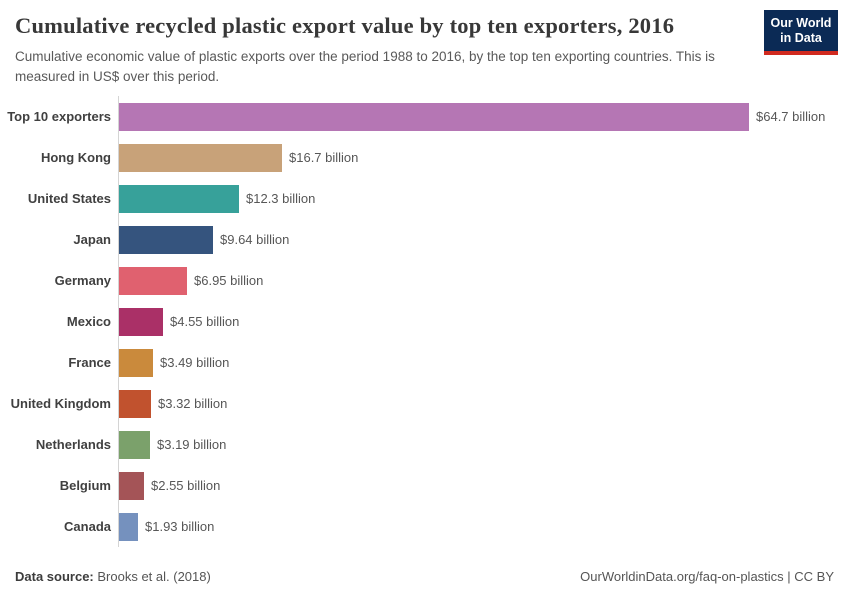 The width and height of the screenshot is (850, 600). Describe the element at coordinates (484, 527) in the screenshot. I see `bar-area: $1.93 billion` at that location.